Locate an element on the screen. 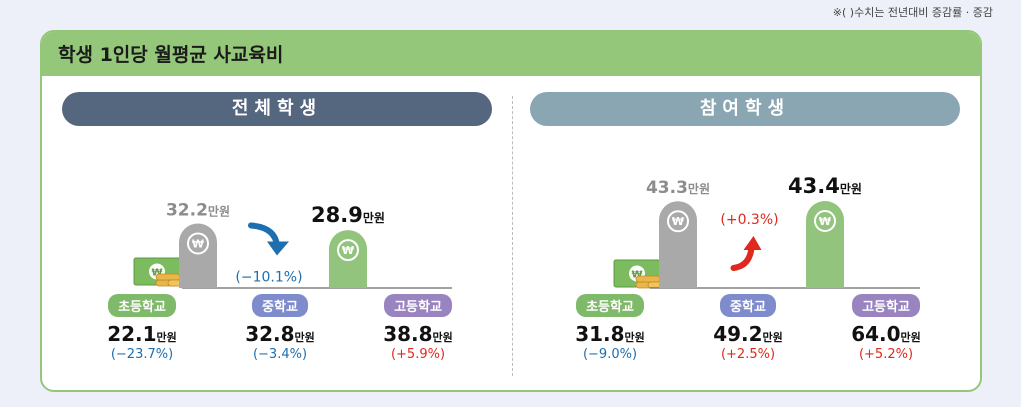  sub-high: 고등학교 38.8만원 (+5.9%) is located at coordinates (418, 328).